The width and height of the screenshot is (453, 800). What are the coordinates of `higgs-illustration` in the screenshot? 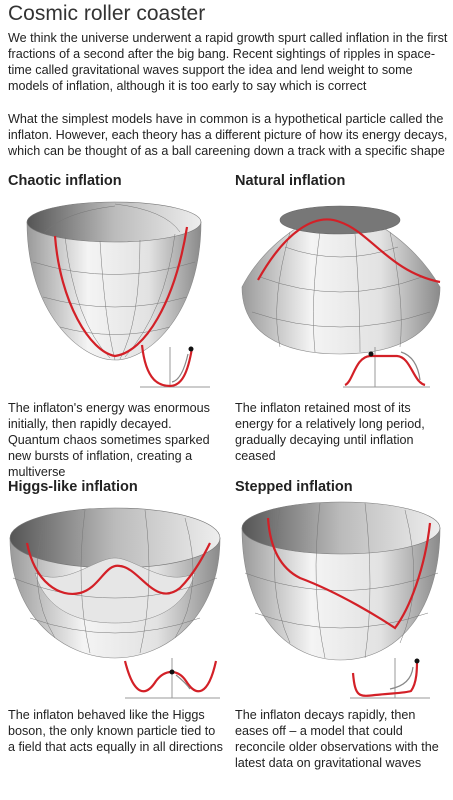 It's located at (115, 603).